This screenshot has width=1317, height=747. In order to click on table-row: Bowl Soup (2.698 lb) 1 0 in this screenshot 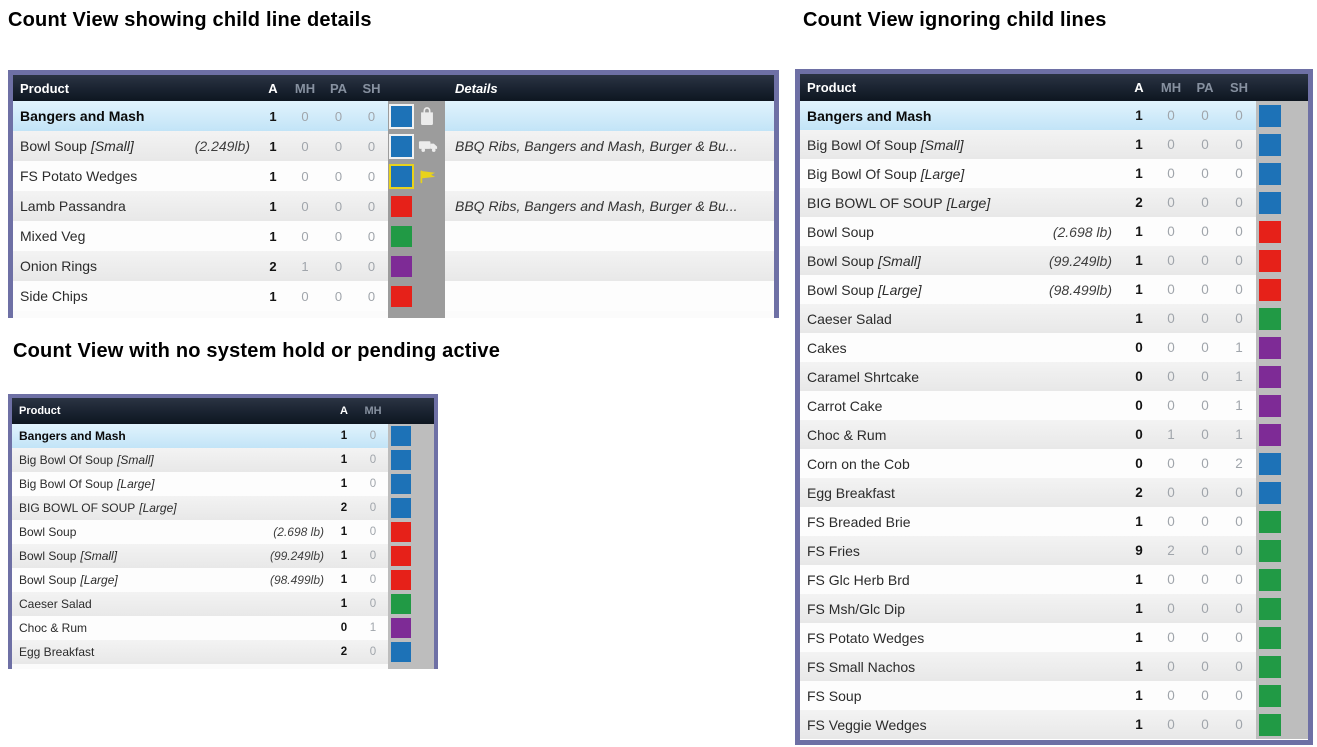, I will do `click(223, 532)`.